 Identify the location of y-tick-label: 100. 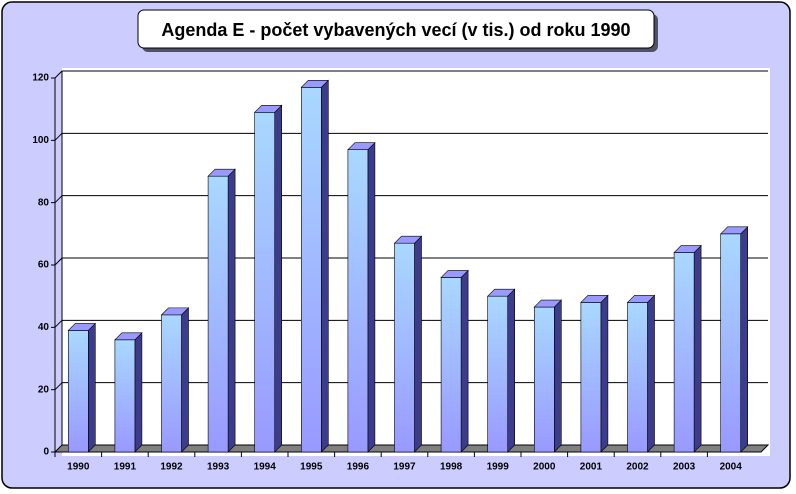
(40, 140).